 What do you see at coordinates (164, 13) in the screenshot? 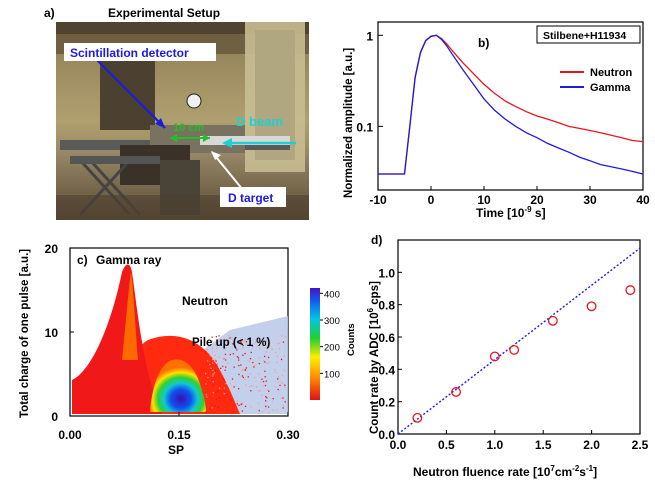
I see `panel-a-title: Experimental Setup` at bounding box center [164, 13].